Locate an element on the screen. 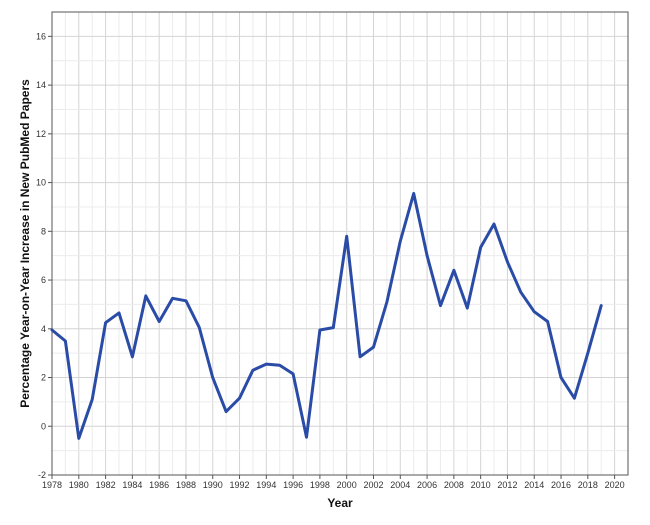 The width and height of the screenshot is (650, 525). x-tick-label: 2004 is located at coordinates (400, 485).